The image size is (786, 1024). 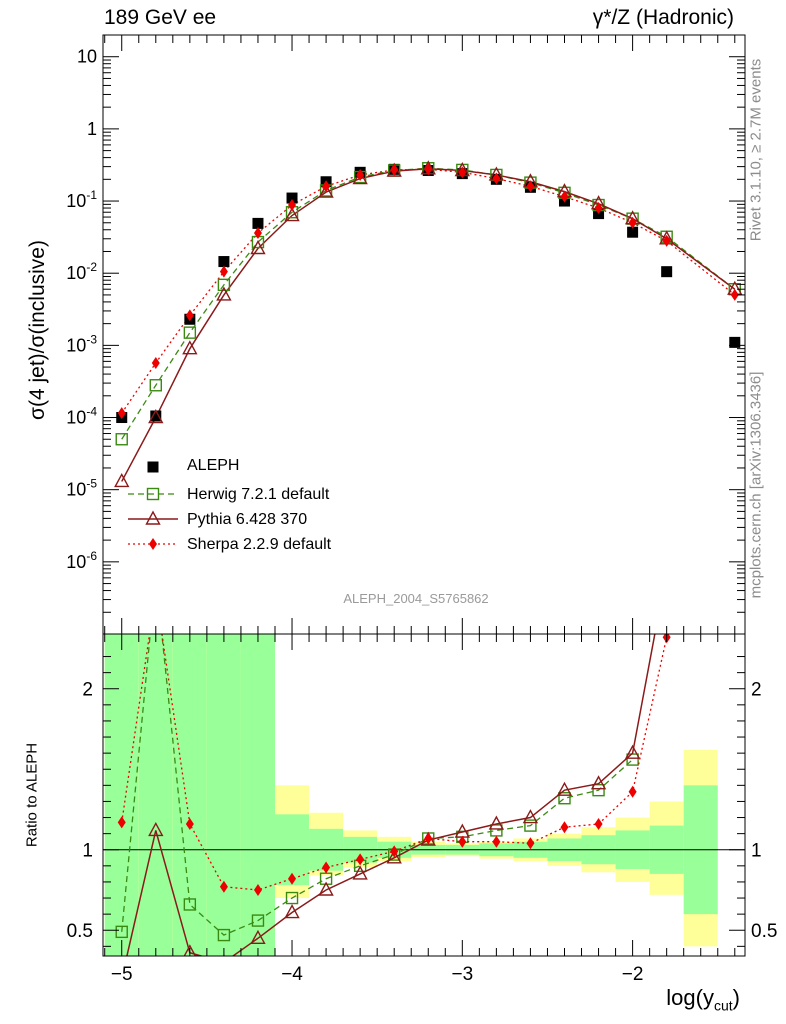 I want to click on main-y-tick-label: 10⁻¹, so click(x=81, y=199).